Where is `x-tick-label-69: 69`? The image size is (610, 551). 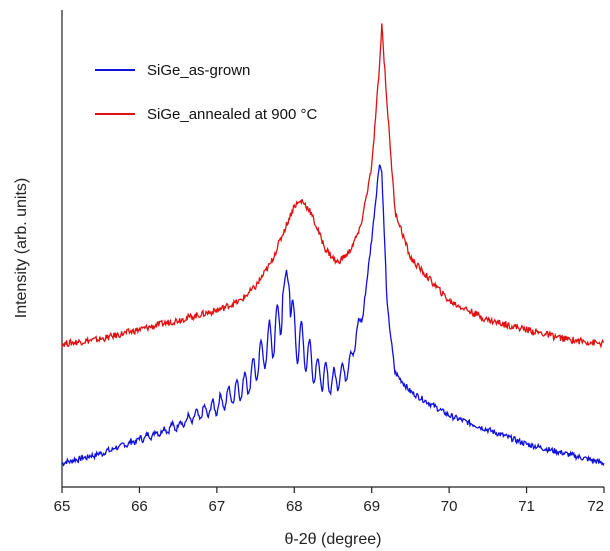 x-tick-label-69: 69 is located at coordinates (371, 506).